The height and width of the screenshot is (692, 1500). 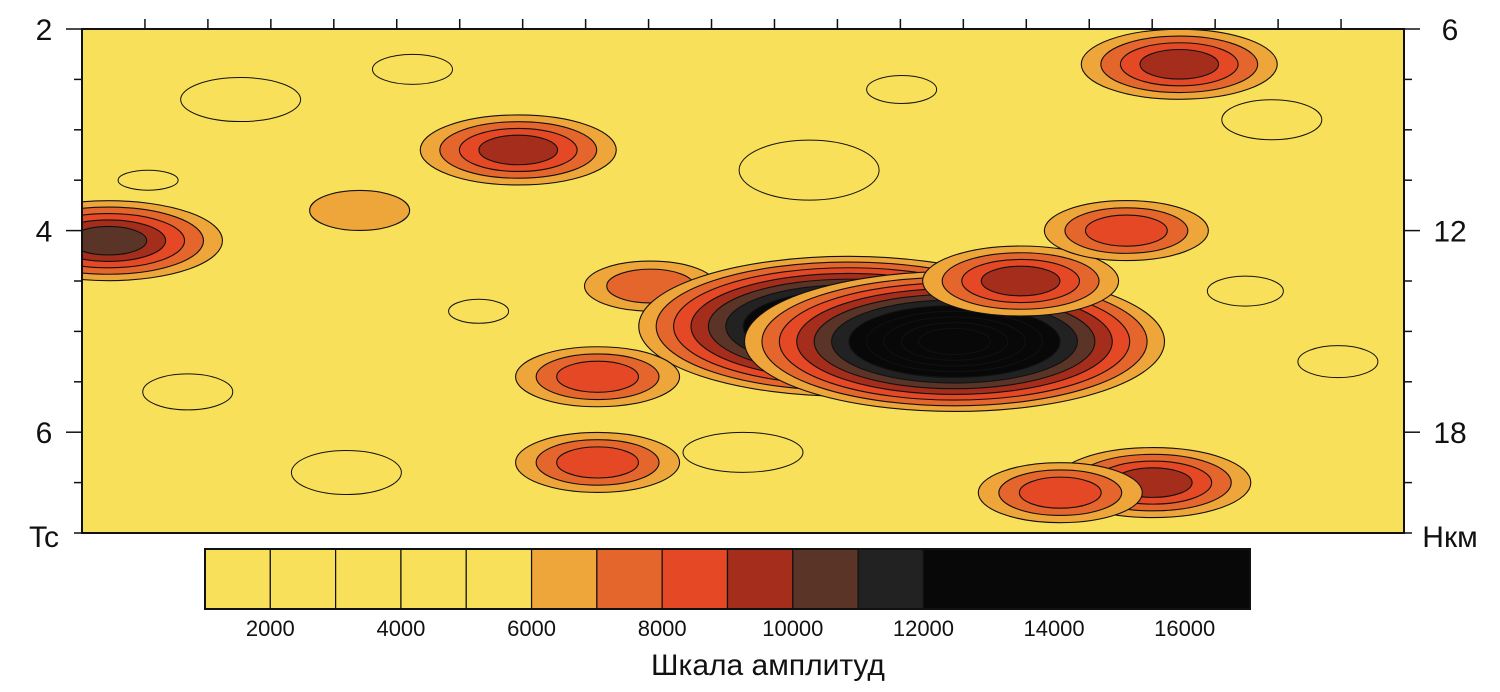 I want to click on colorbar-tick-labels: 2000 4000 6000 8000 10000 12000 14000 16000, so click(x=730, y=628).